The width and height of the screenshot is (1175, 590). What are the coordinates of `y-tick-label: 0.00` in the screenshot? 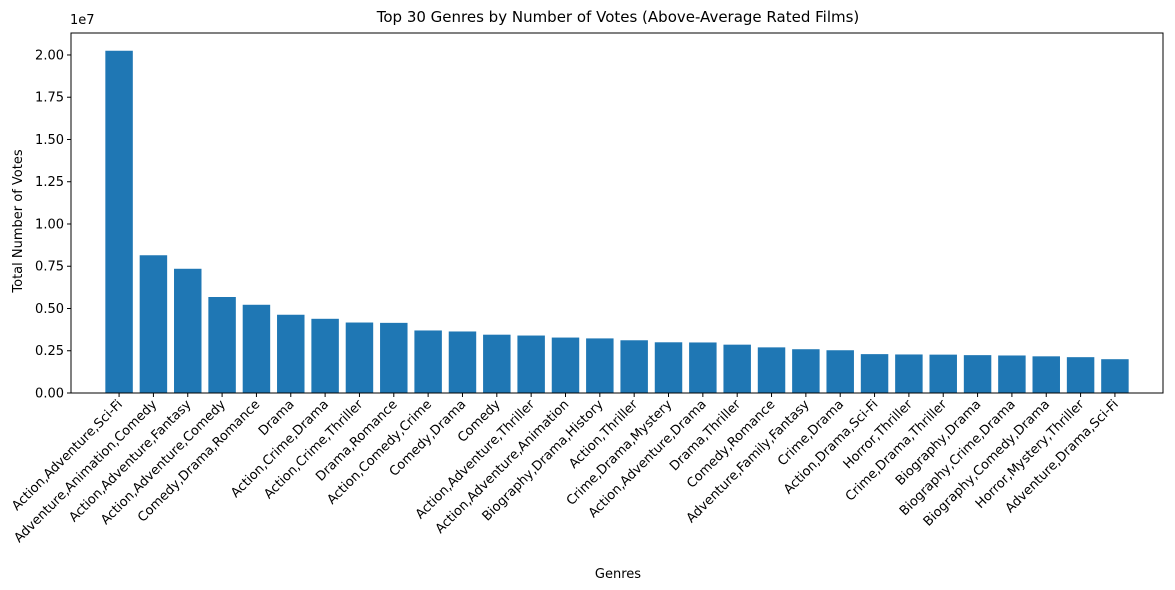 It's located at (49, 394).